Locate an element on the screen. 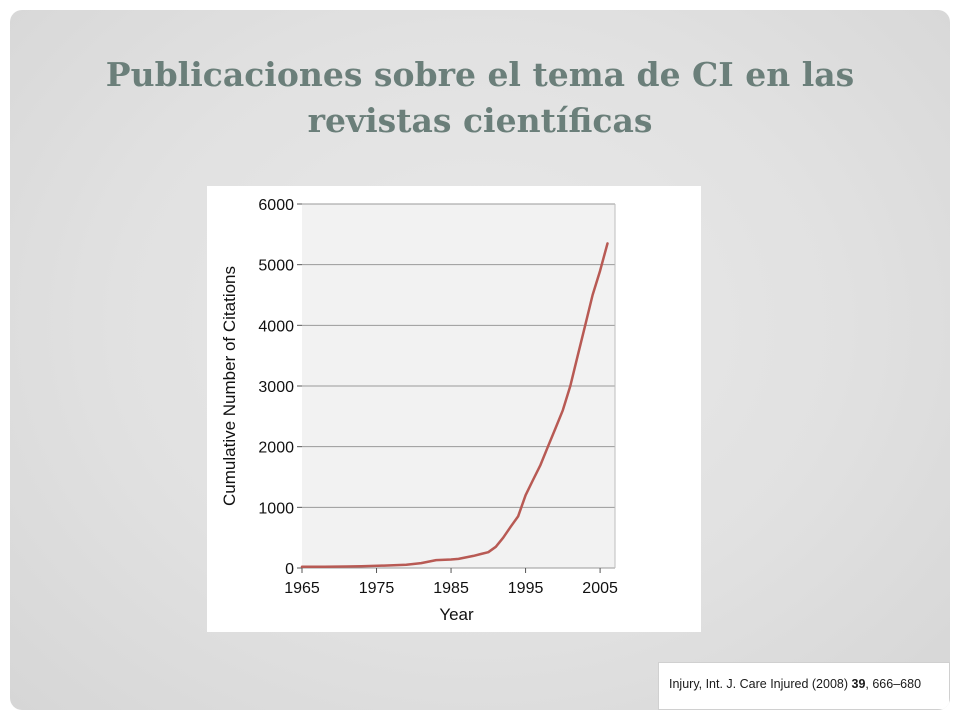 Image resolution: width=960 pixels, height=720 pixels. y-tick-label: 1000 is located at coordinates (276, 508).